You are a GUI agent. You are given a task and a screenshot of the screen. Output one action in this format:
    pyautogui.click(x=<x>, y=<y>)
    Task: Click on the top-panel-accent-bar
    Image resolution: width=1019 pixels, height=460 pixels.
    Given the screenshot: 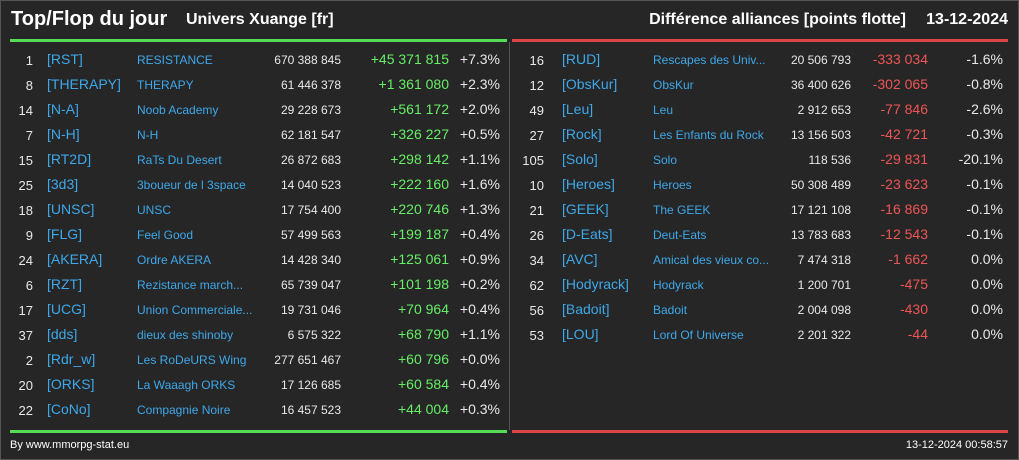 What is the action you would take?
    pyautogui.click(x=258, y=40)
    